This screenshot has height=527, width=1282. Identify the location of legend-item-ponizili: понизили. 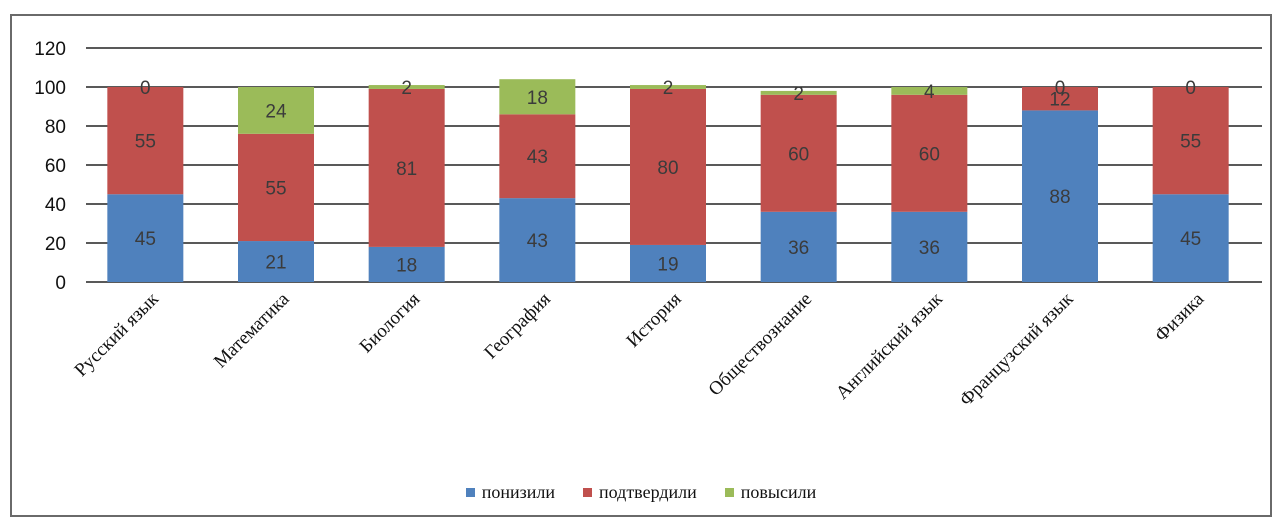
(510, 492).